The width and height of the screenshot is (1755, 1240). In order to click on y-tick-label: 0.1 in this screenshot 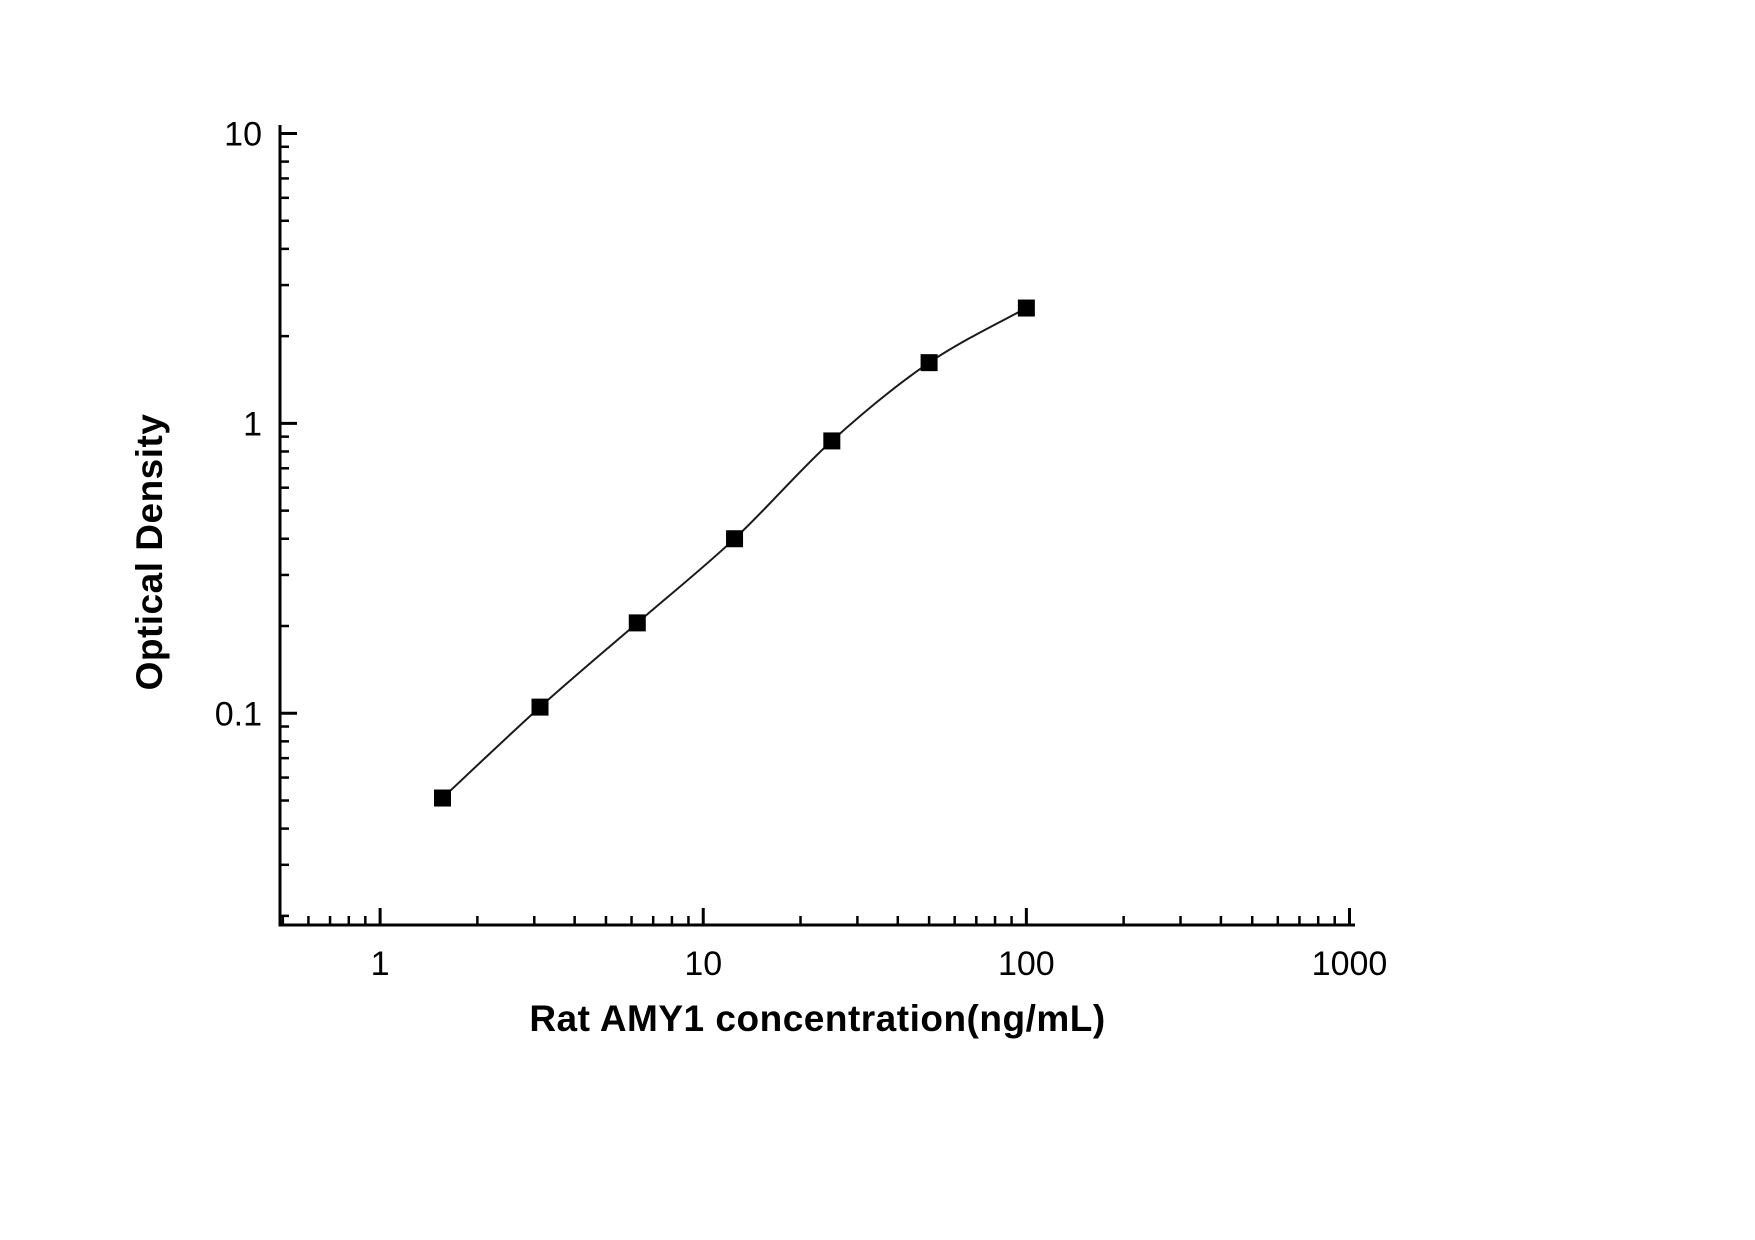, I will do `click(238, 714)`.